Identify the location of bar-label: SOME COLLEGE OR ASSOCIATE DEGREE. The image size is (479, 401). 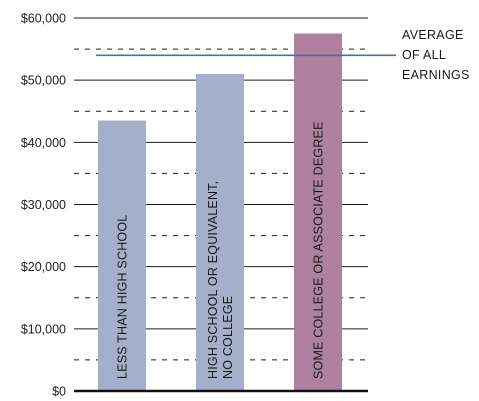
(319, 250).